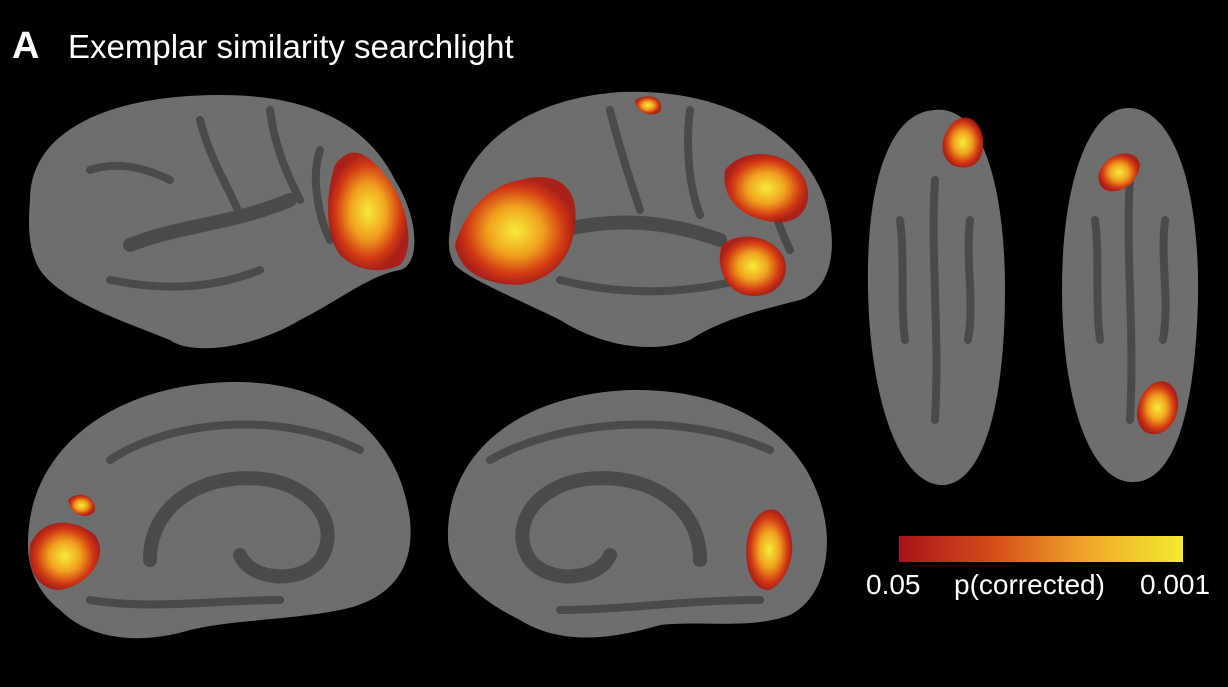 Image resolution: width=1228 pixels, height=687 pixels. I want to click on panel-label: A, so click(25, 46).